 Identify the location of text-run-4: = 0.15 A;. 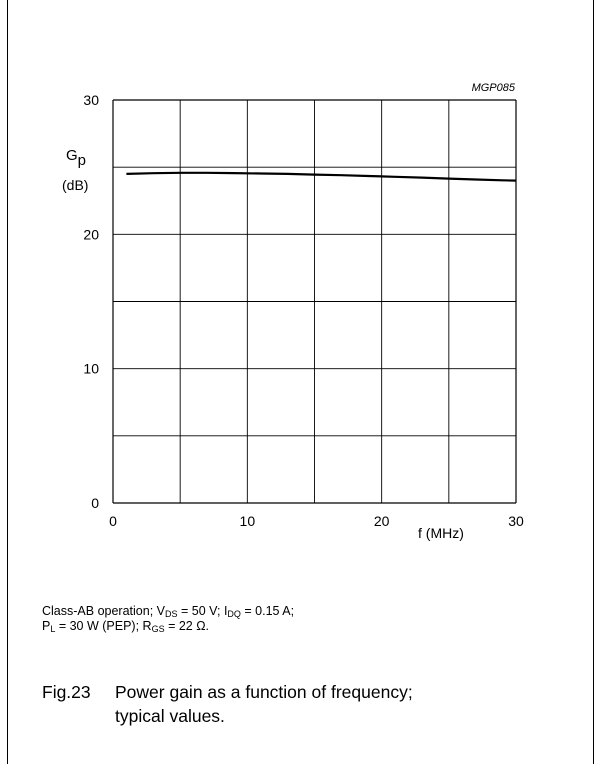
(267, 611).